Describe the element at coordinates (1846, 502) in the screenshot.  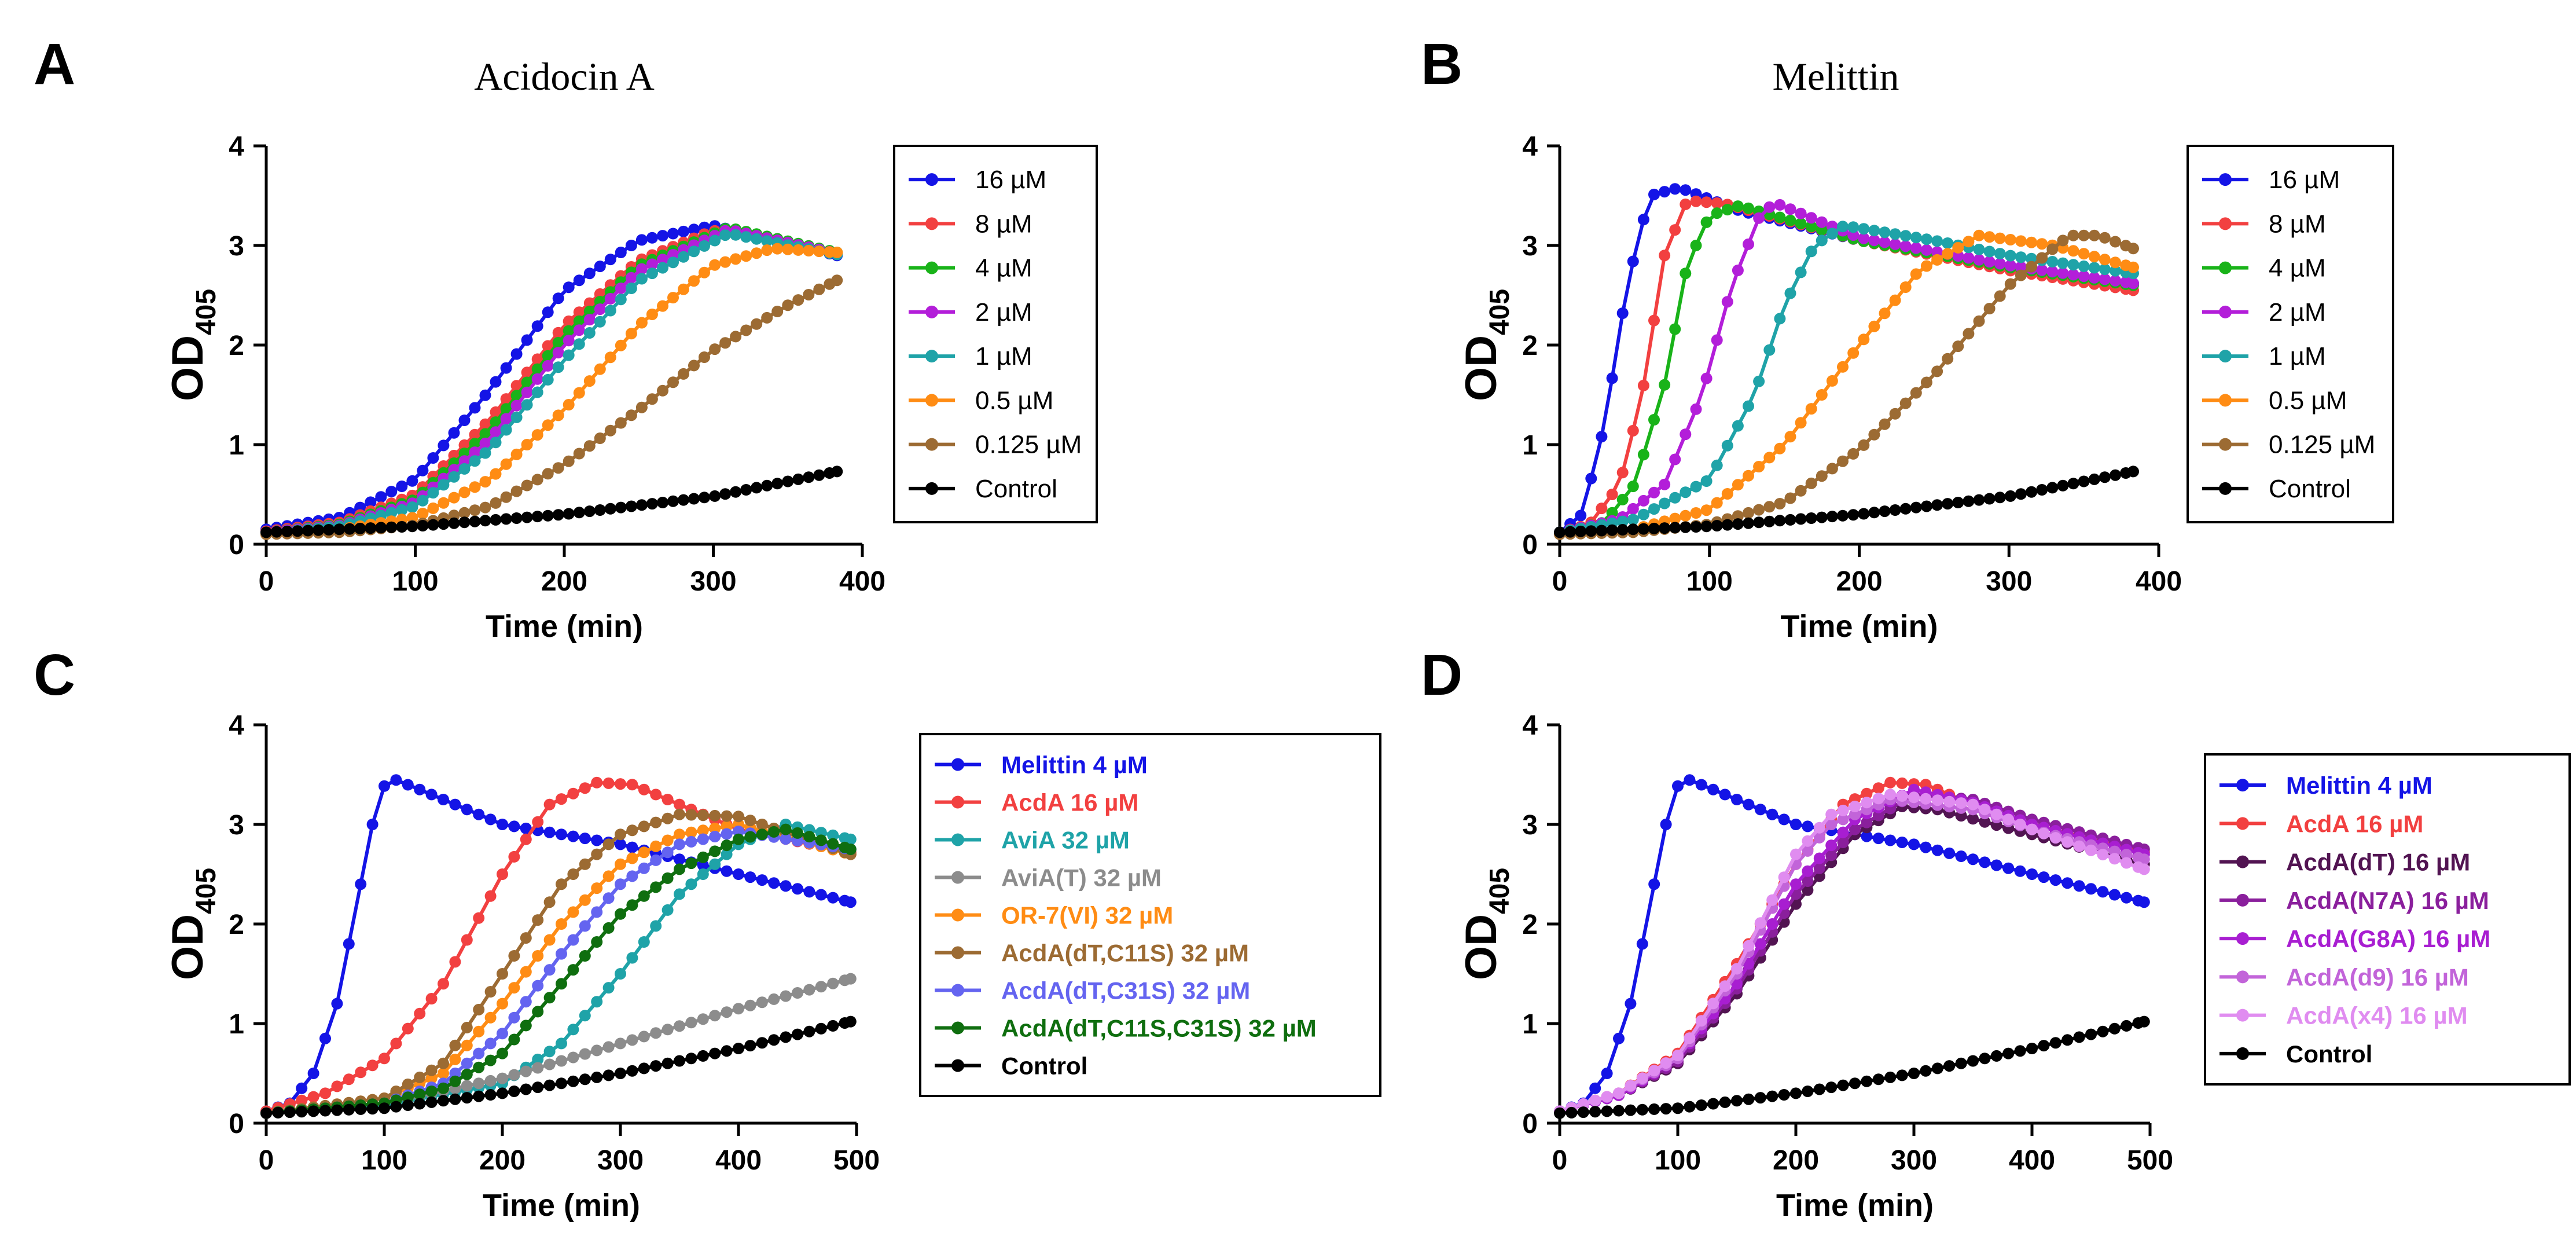
I see `series-control` at that location.